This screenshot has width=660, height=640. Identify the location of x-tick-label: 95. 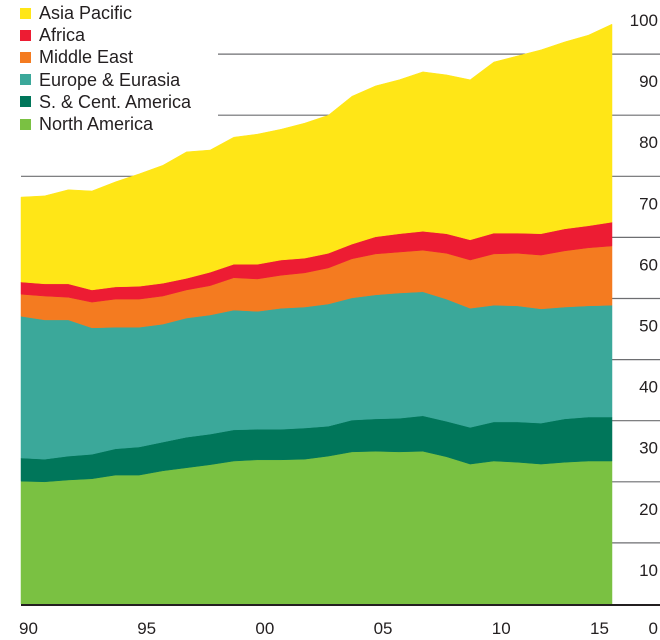
(146, 628).